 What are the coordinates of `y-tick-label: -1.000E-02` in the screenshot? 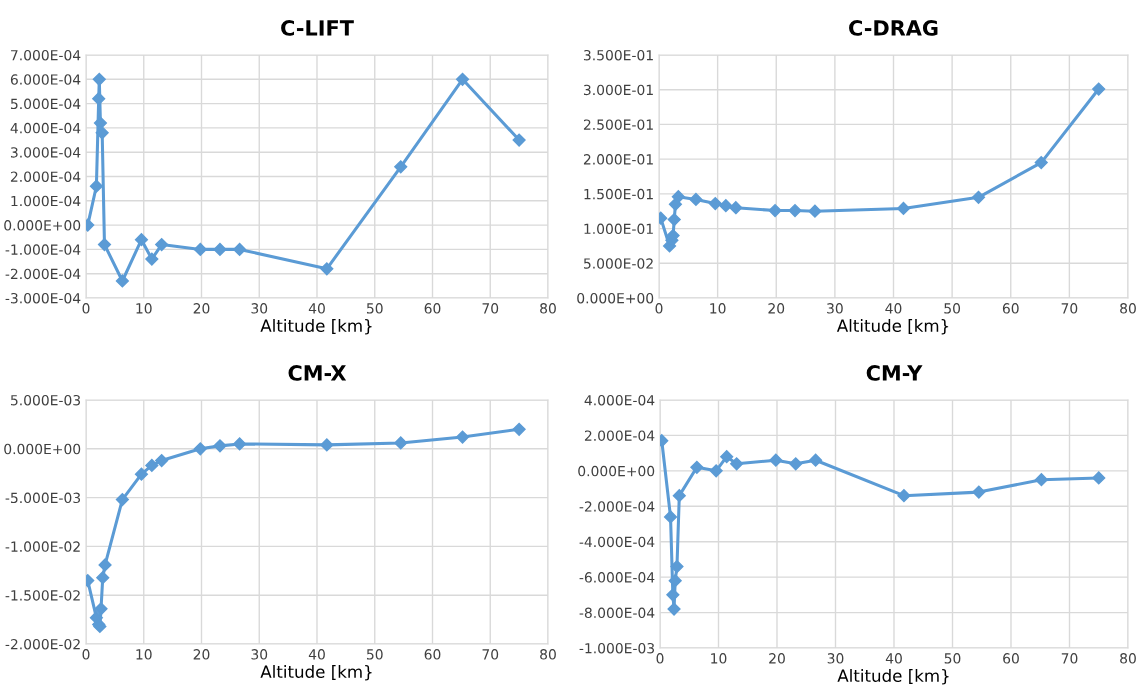 It's located at (42, 546).